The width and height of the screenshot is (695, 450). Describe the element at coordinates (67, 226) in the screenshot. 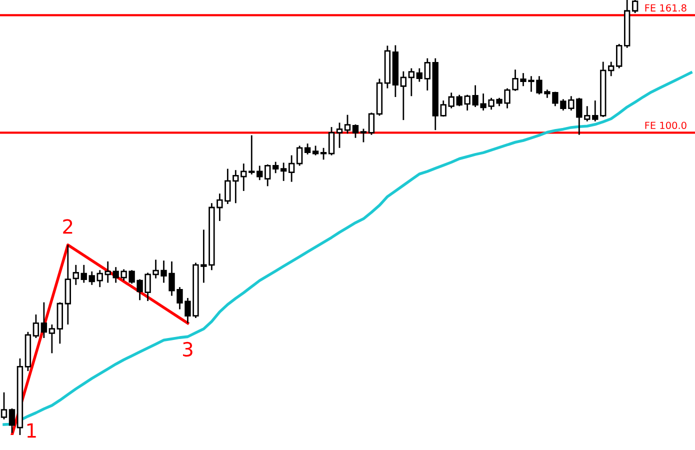

I see `annotation: 2` at that location.